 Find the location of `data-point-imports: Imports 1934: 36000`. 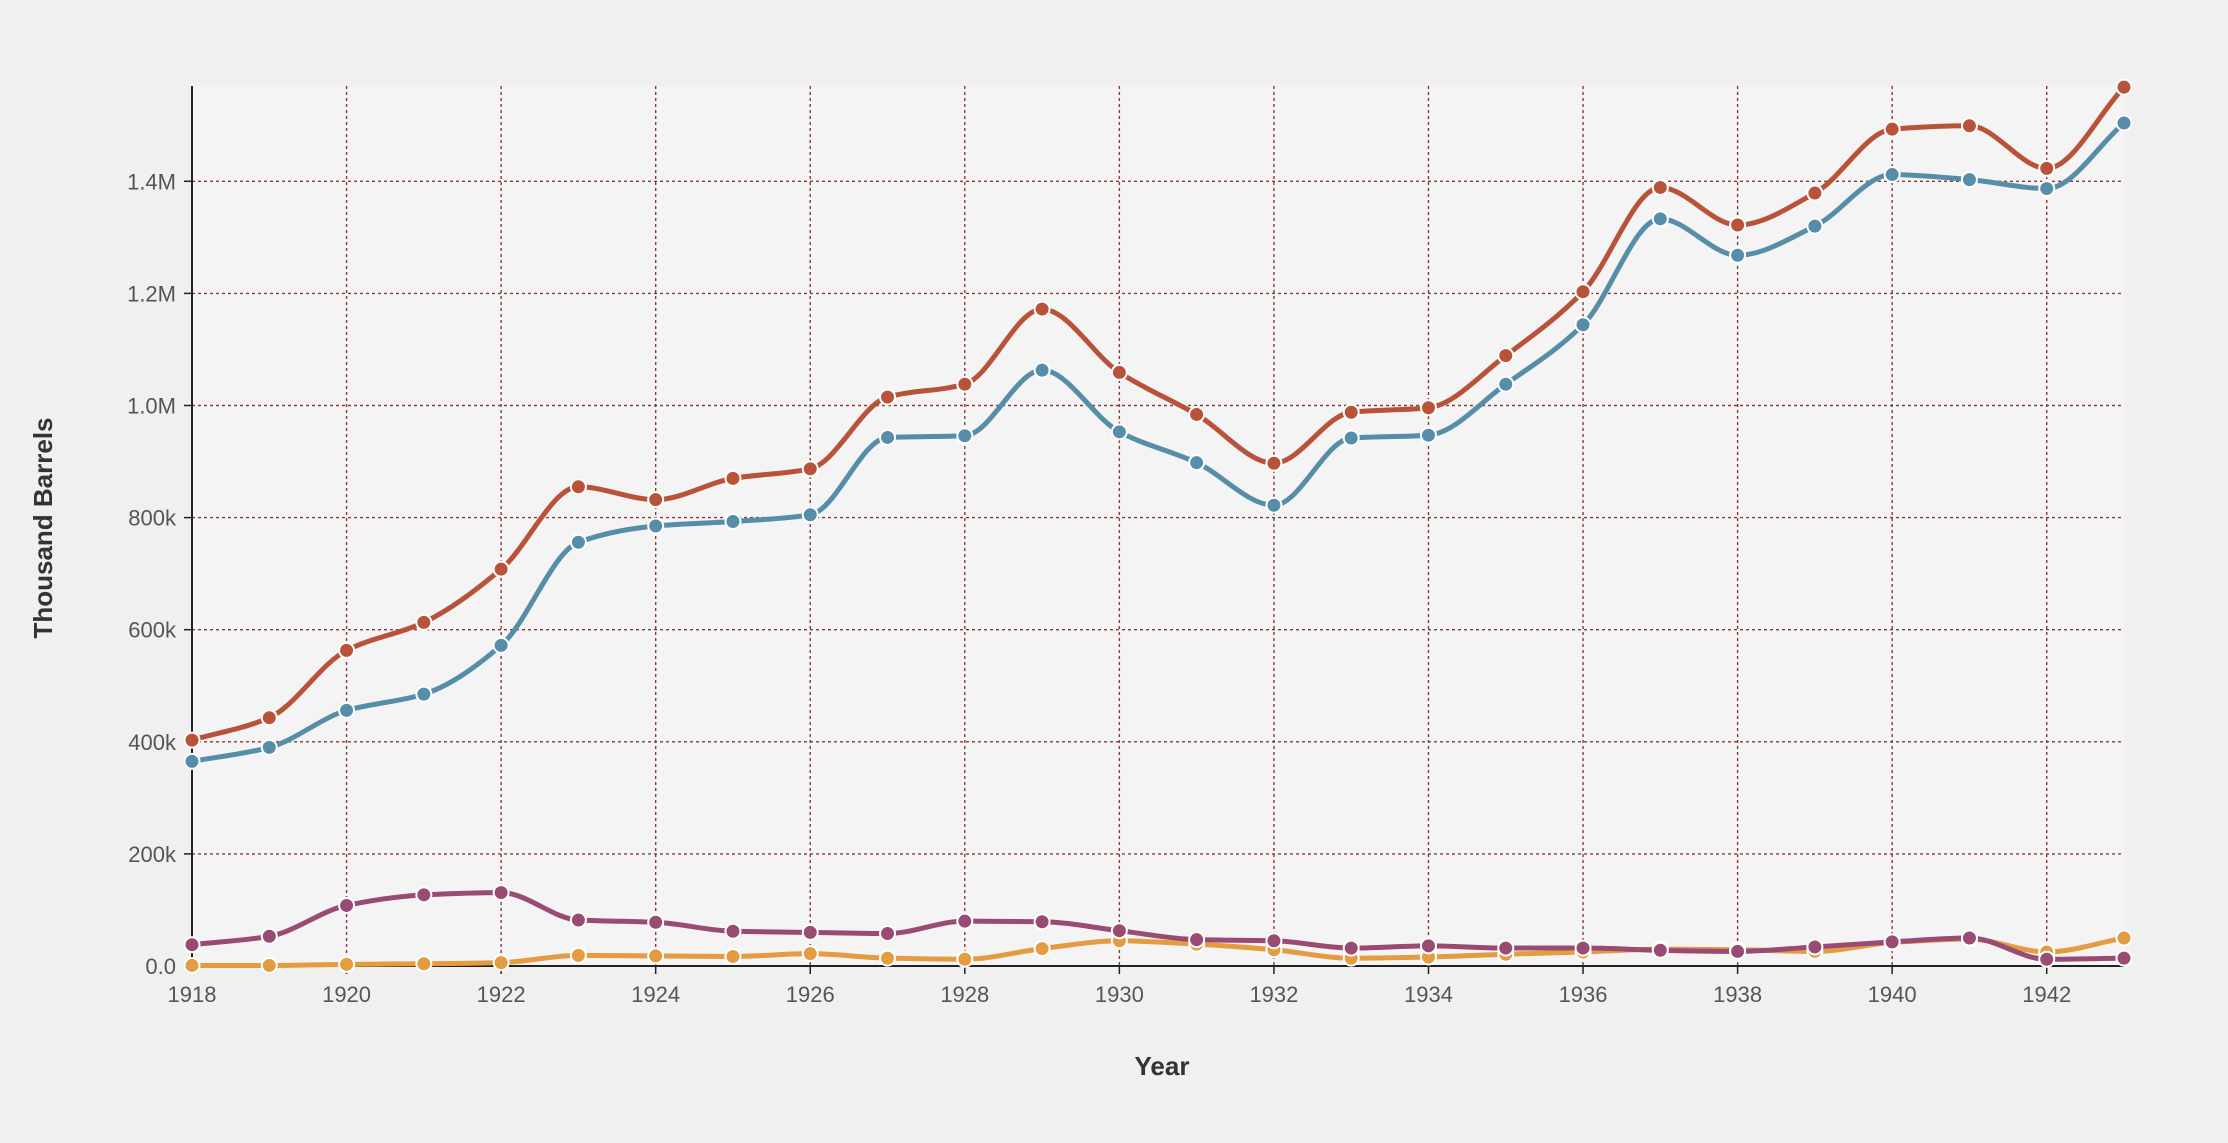

data-point-imports: Imports 1934: 36000 is located at coordinates (1428, 946).